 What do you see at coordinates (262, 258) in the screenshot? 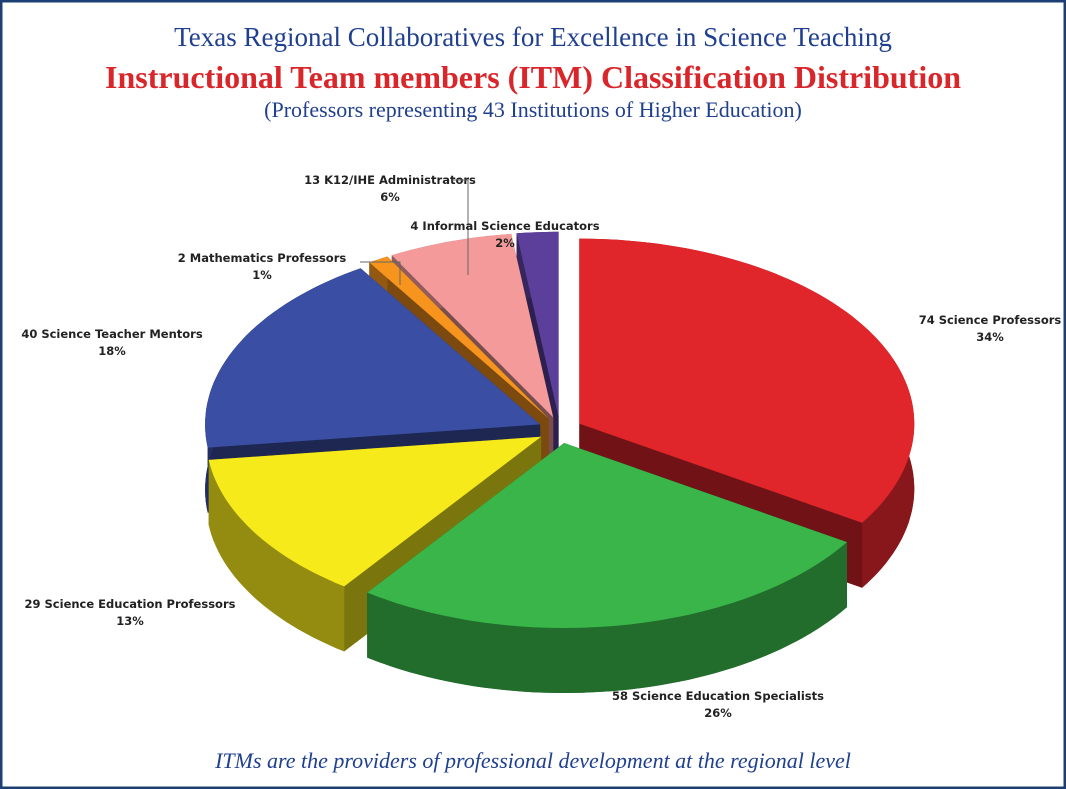
I see `slice-label: 2 Mathematics Professors` at bounding box center [262, 258].